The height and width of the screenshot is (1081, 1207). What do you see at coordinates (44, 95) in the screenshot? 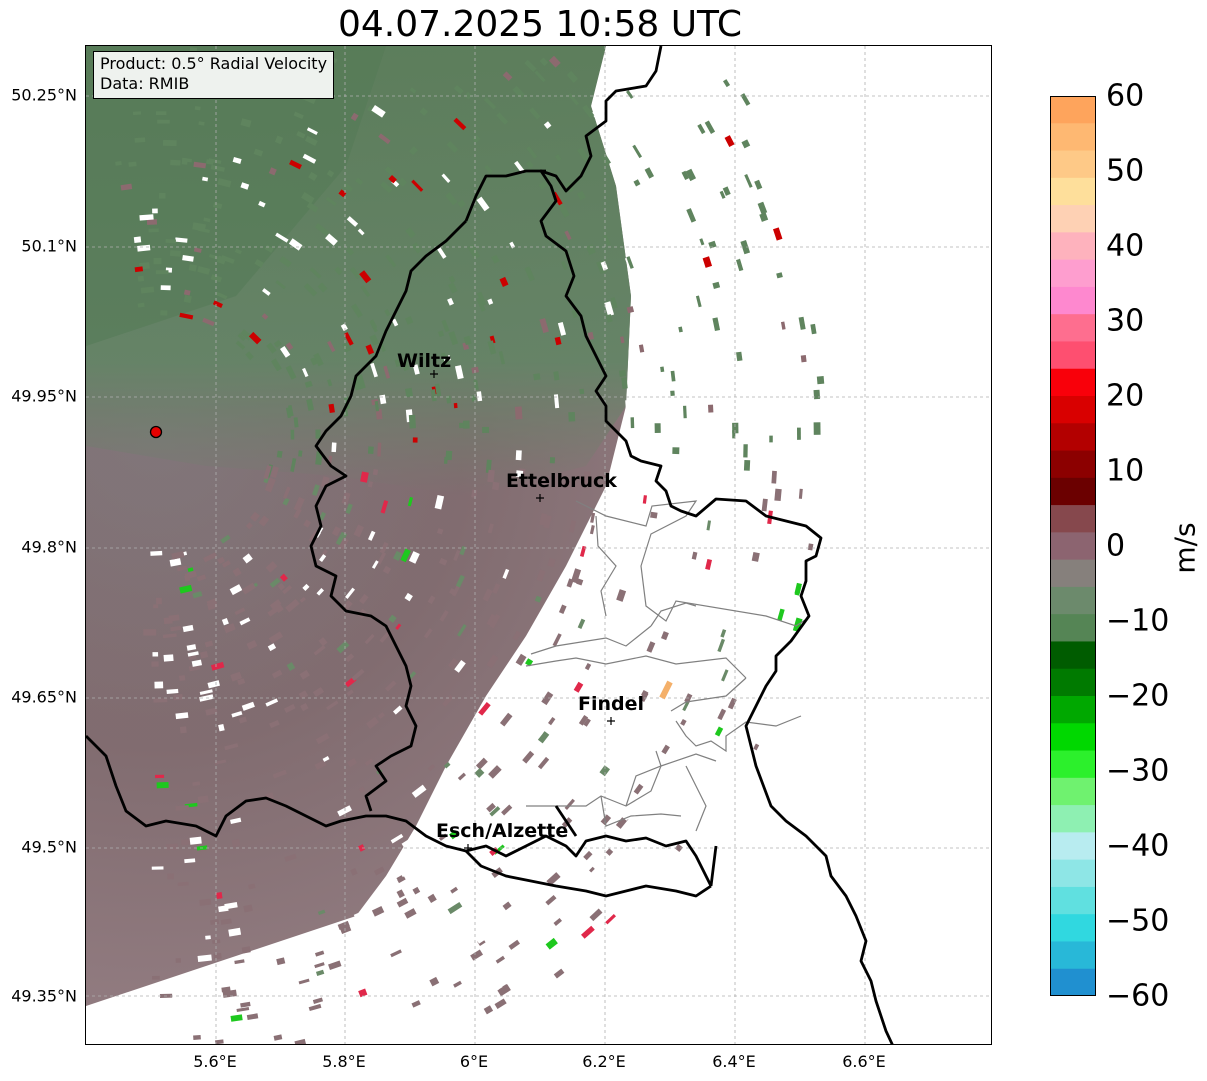
I see `lat-tick-label: 50.25°N` at bounding box center [44, 95].